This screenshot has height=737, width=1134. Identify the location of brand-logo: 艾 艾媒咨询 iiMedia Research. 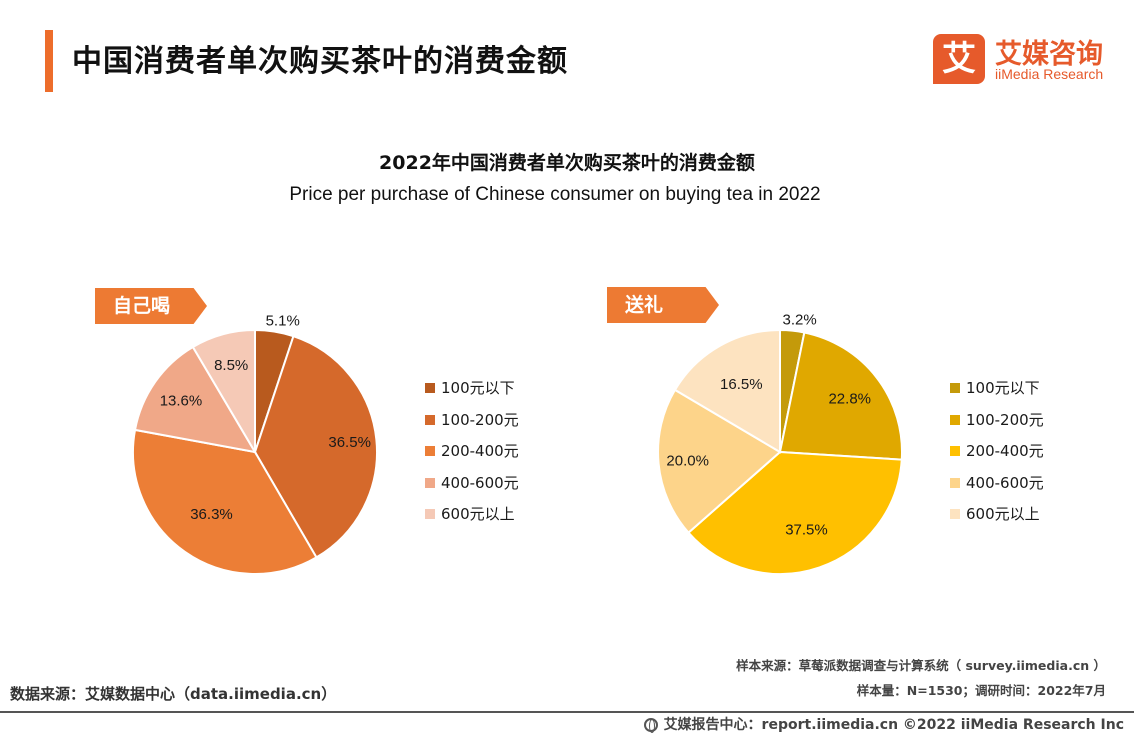
(1028, 60).